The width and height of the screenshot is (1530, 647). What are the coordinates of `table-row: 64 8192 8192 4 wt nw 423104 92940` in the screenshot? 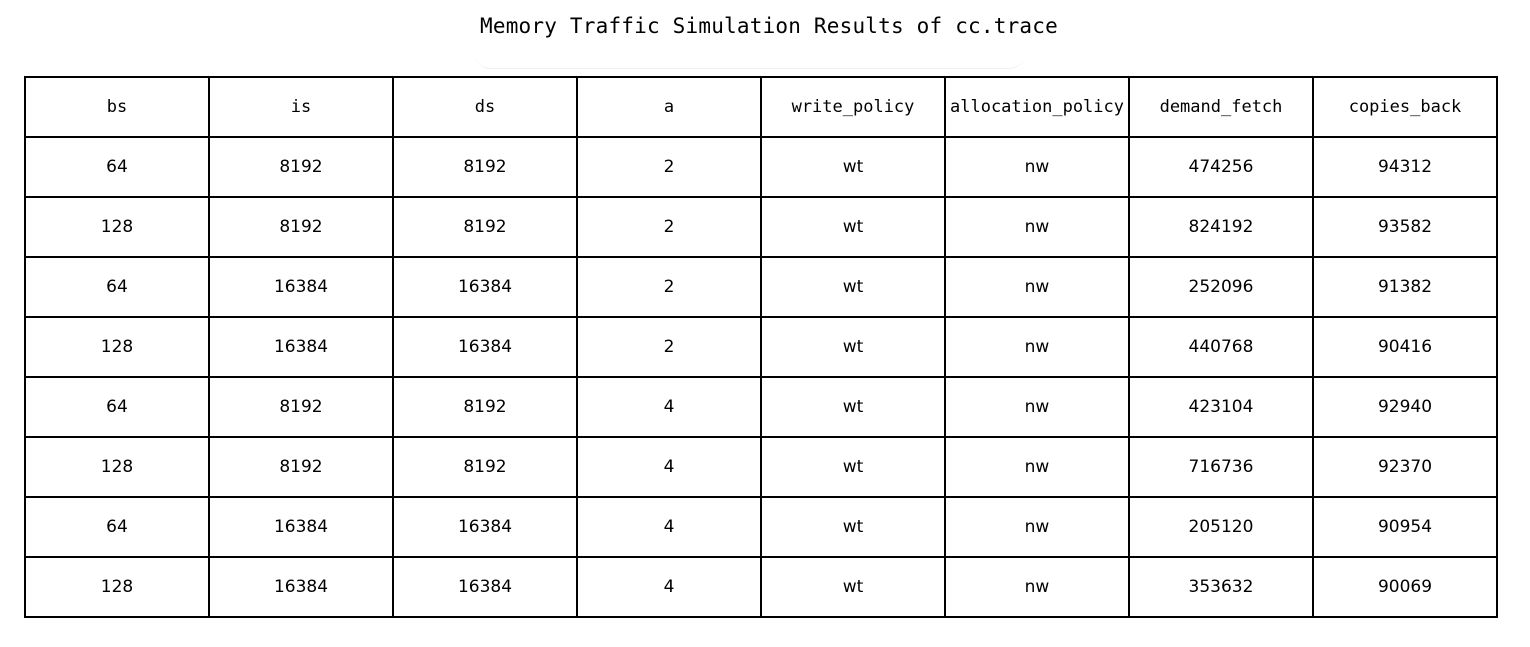 It's located at (761, 407).